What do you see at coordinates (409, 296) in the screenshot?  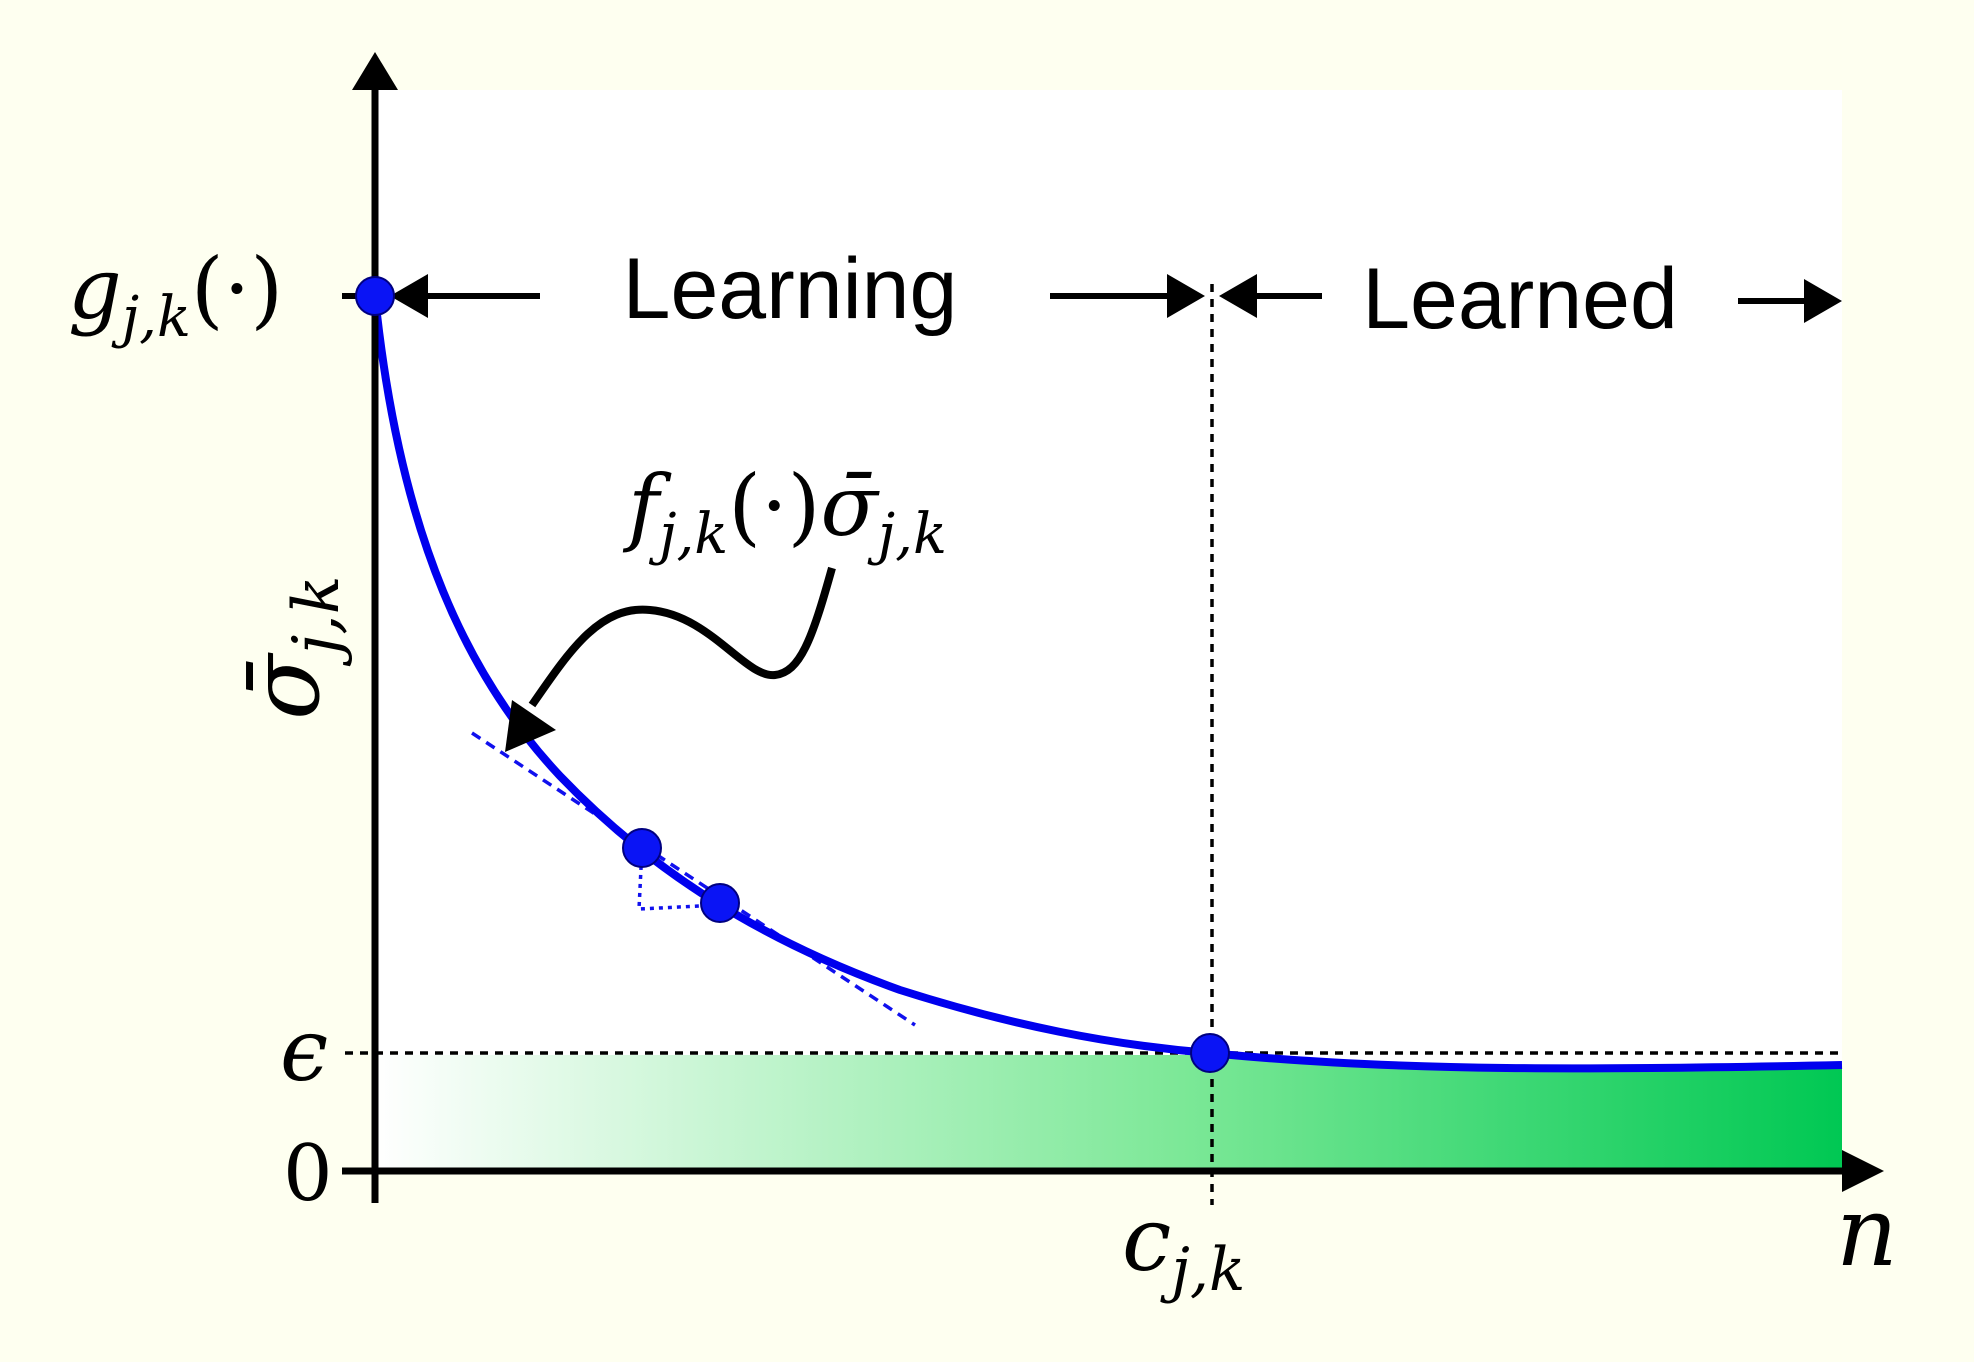 I see `learning-left-arrowhead` at bounding box center [409, 296].